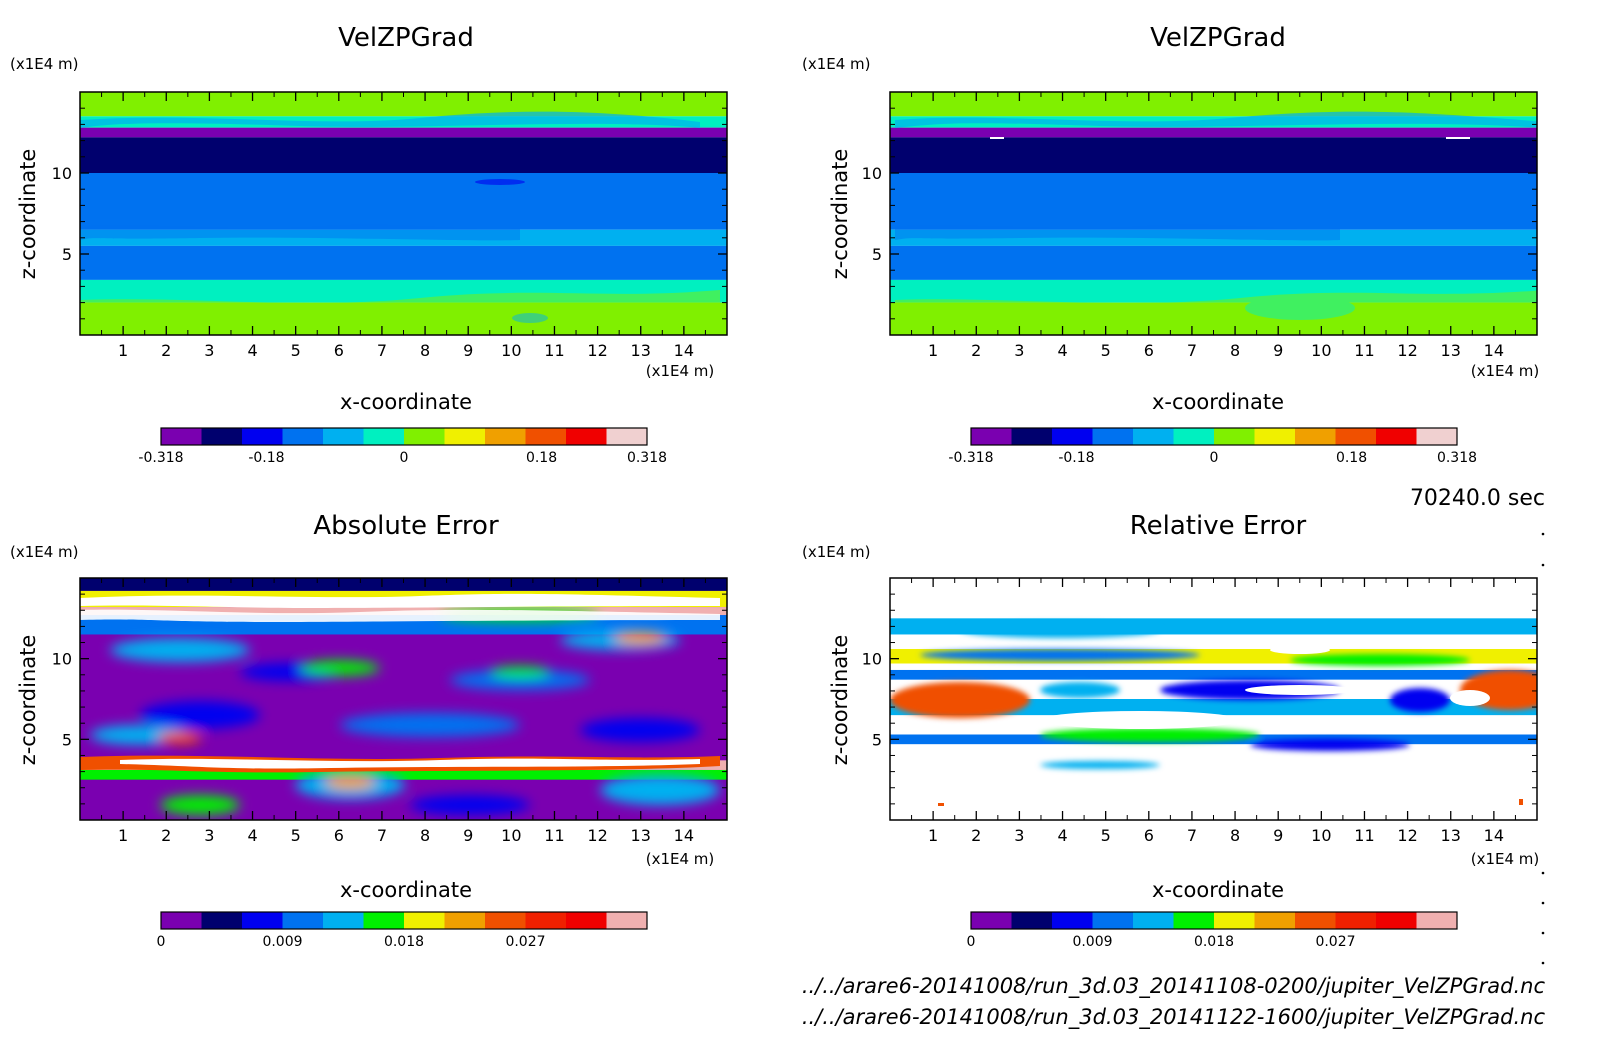 The image size is (1604, 1054). What do you see at coordinates (872, 659) in the screenshot?
I see `y-tick-label: 10` at bounding box center [872, 659].